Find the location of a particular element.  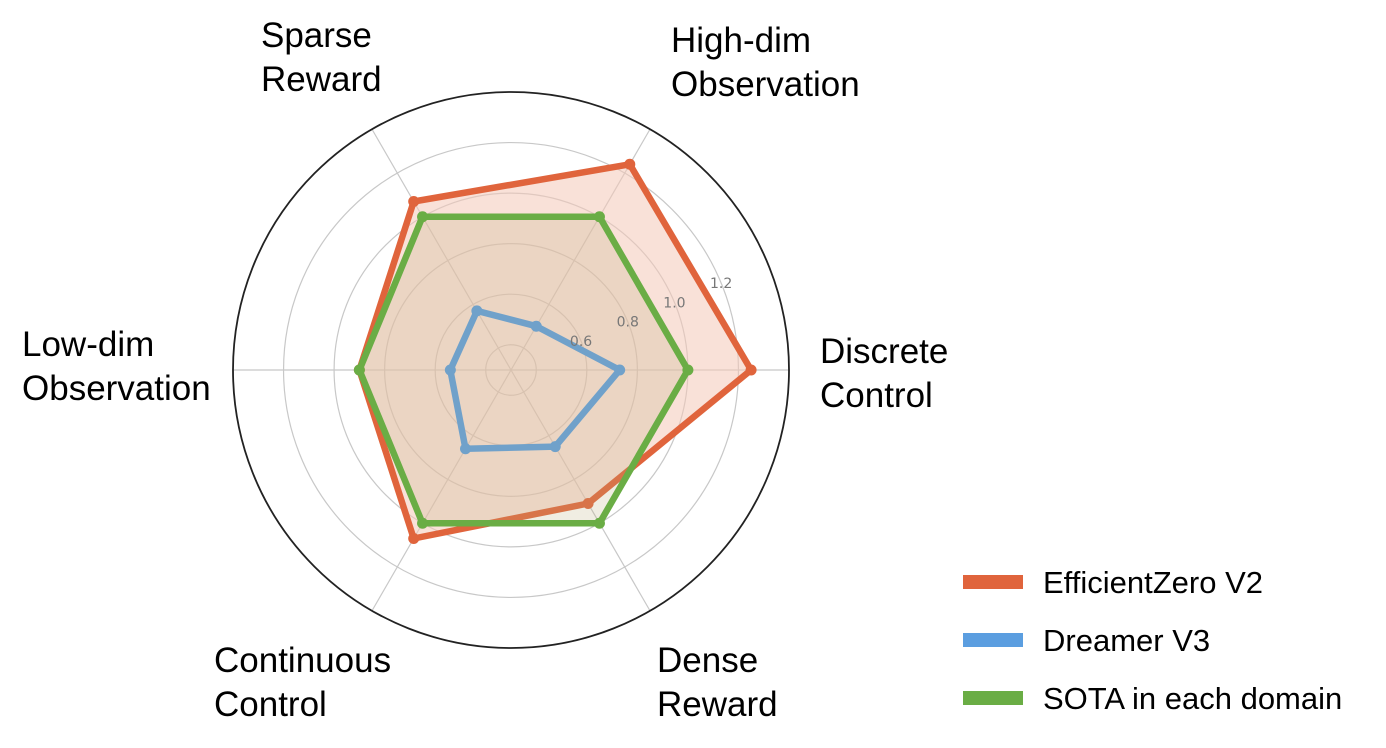

radial-tick-labels: 0.6 0.8 1.0 1.2 is located at coordinates (651, 313).